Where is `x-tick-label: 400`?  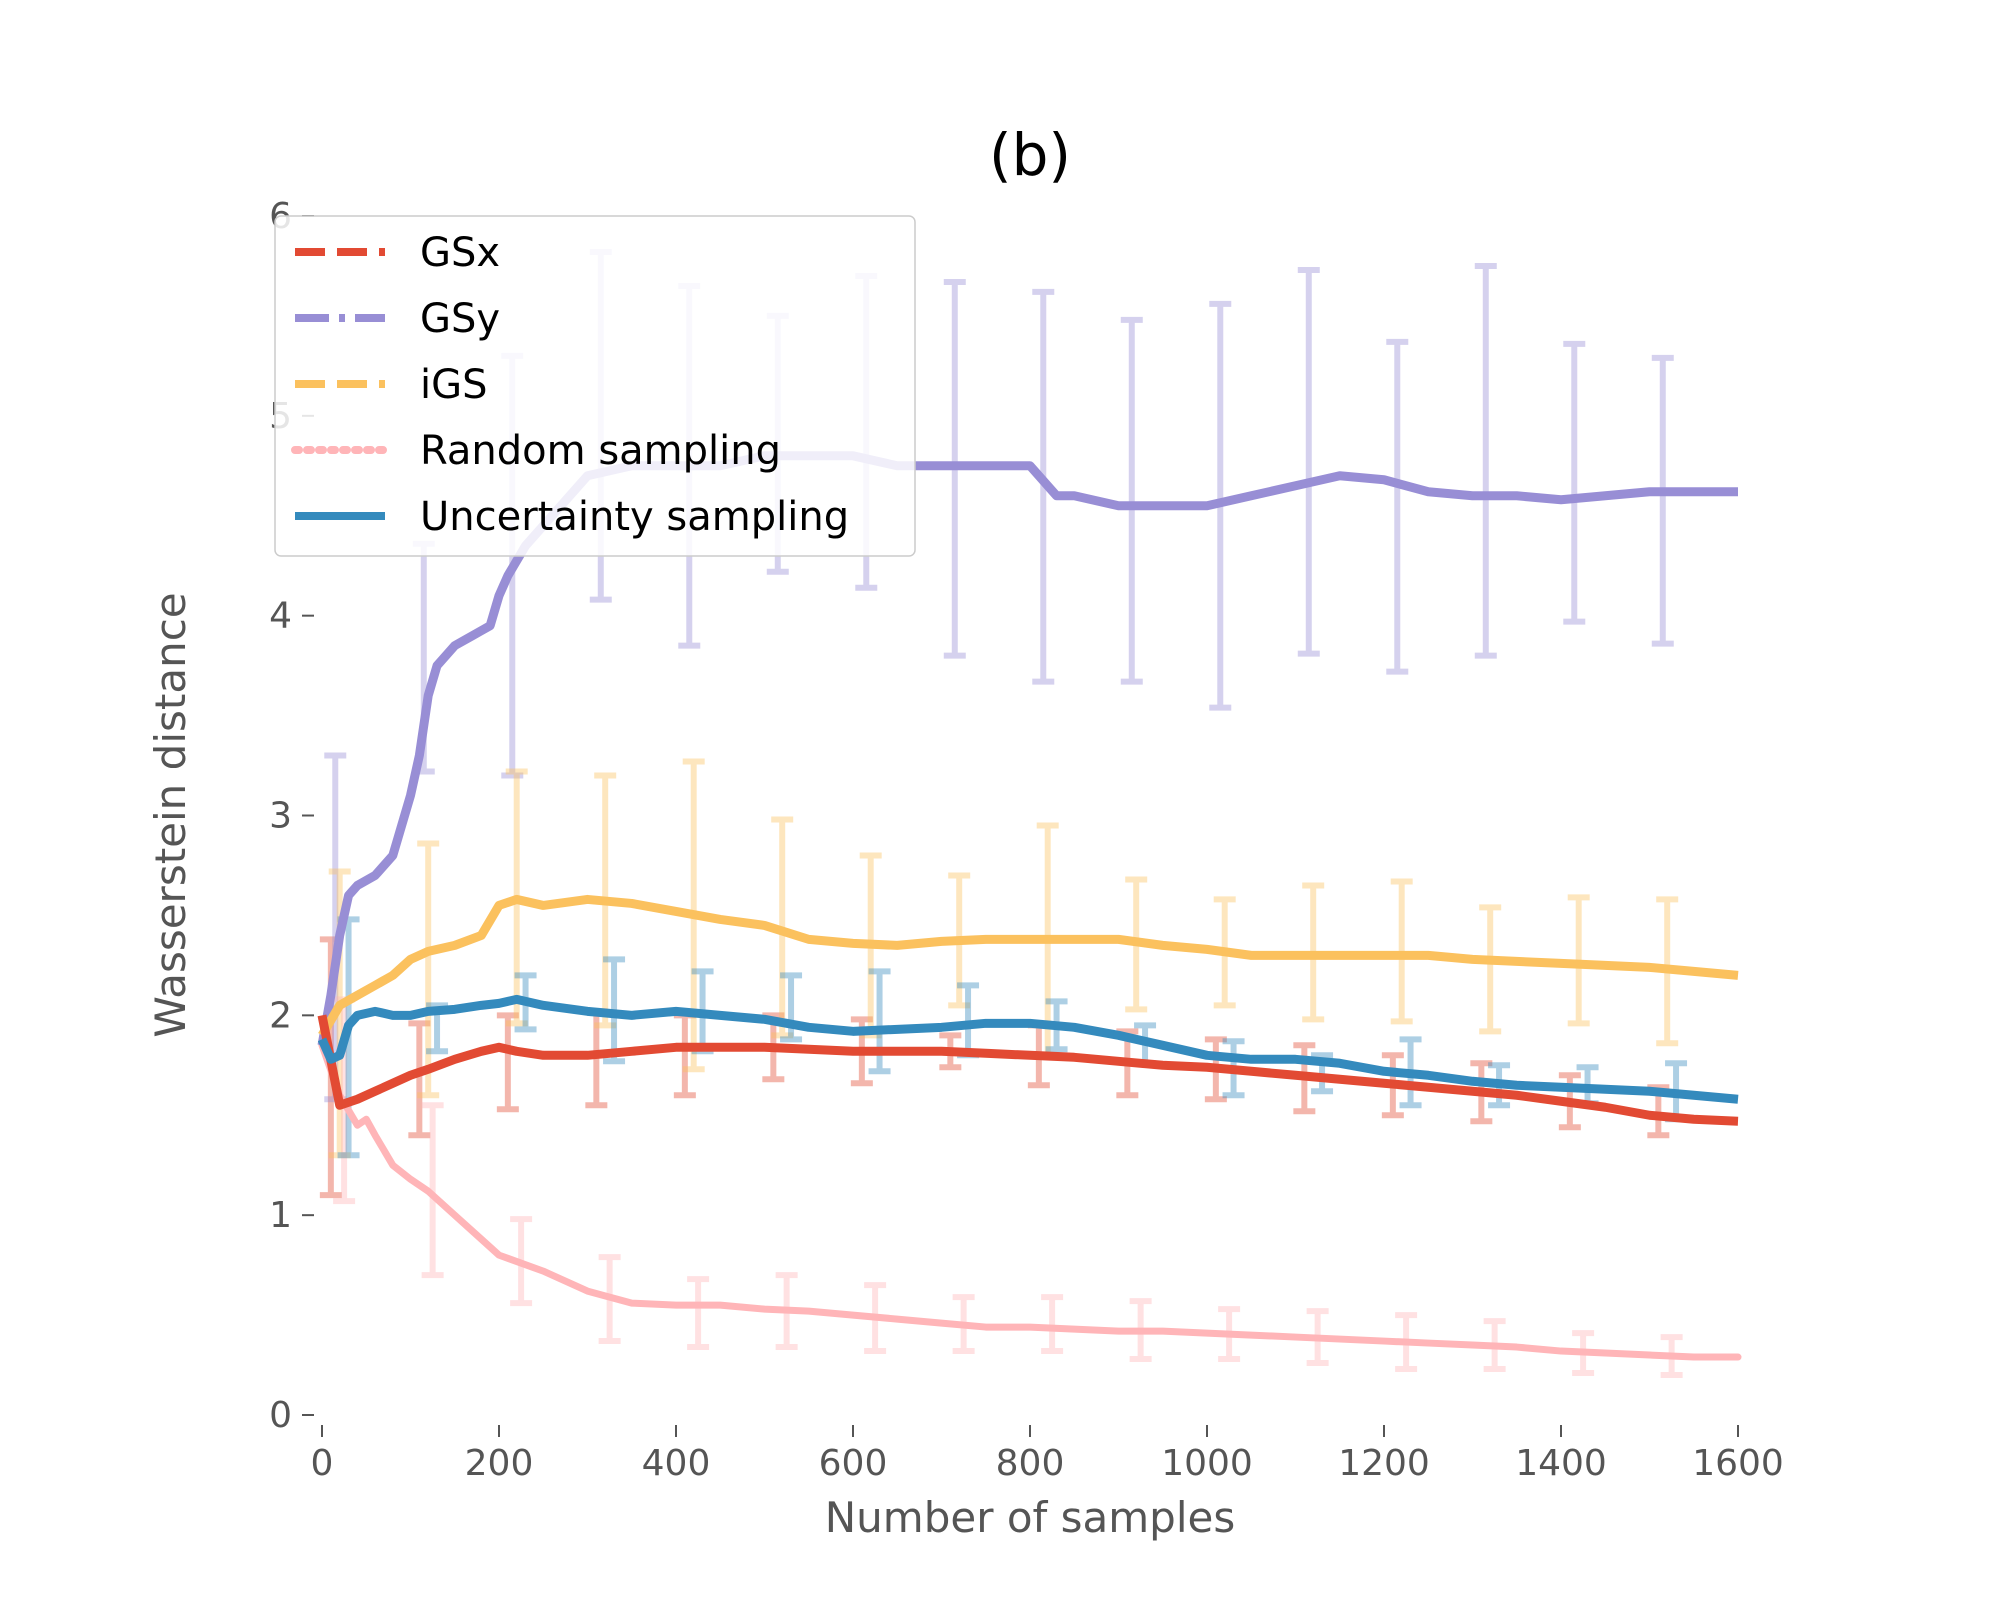 x-tick-label: 400 is located at coordinates (676, 1463).